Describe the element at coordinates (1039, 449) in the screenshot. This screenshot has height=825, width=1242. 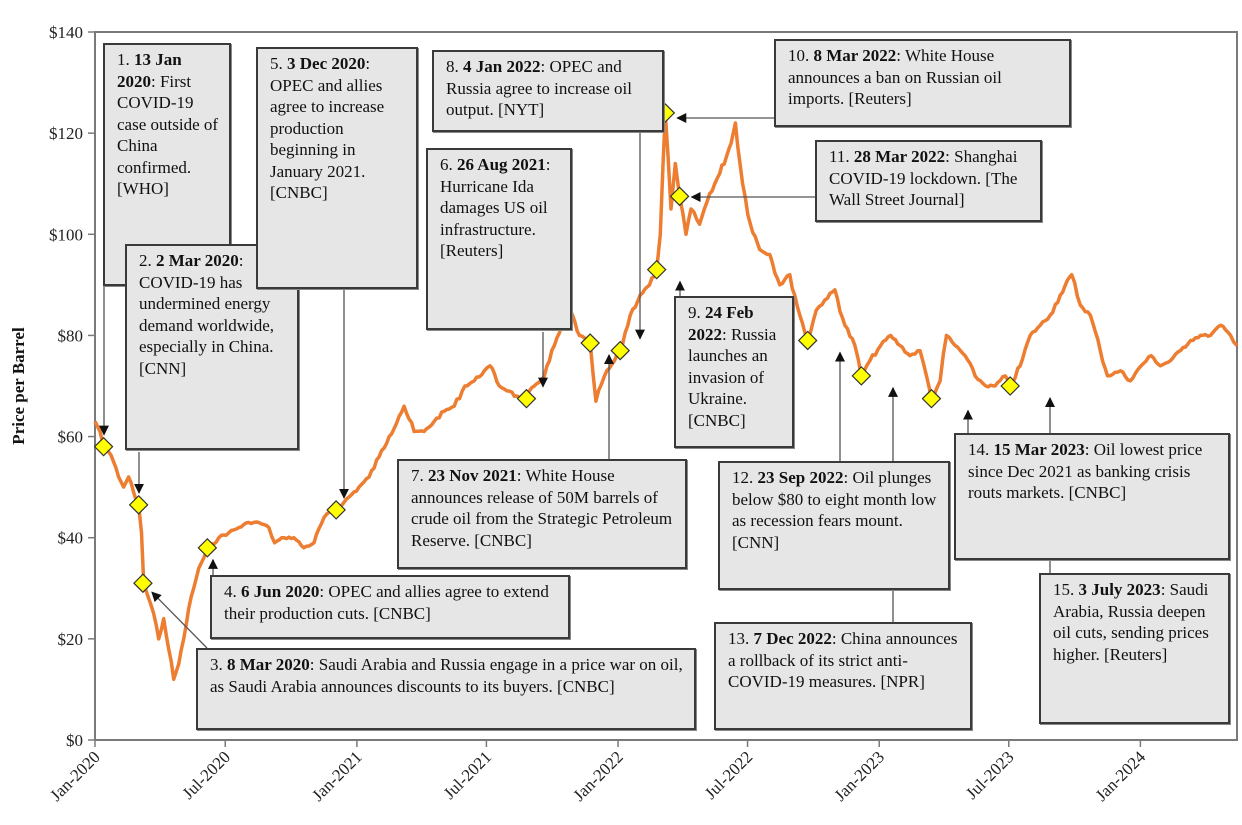
I see `event-date: 15 Mar 2023` at that location.